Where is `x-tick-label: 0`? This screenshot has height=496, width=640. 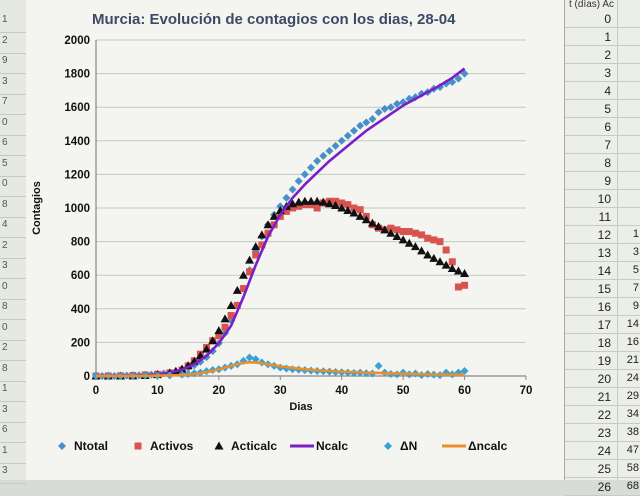
x-tick-label: 0 is located at coordinates (96, 391).